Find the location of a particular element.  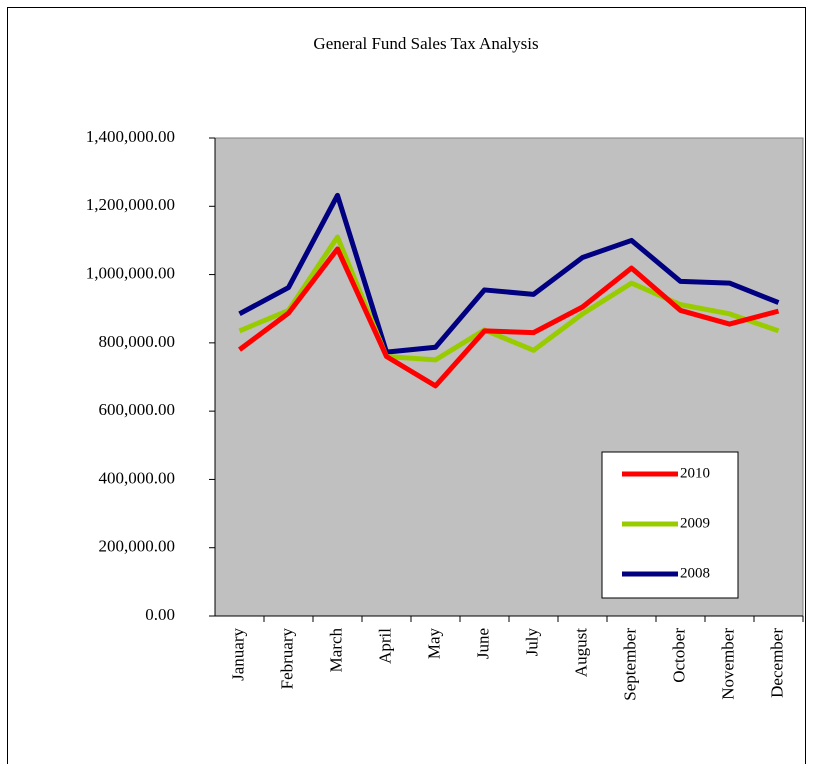

x-tick-label: May is located at coordinates (433, 644).